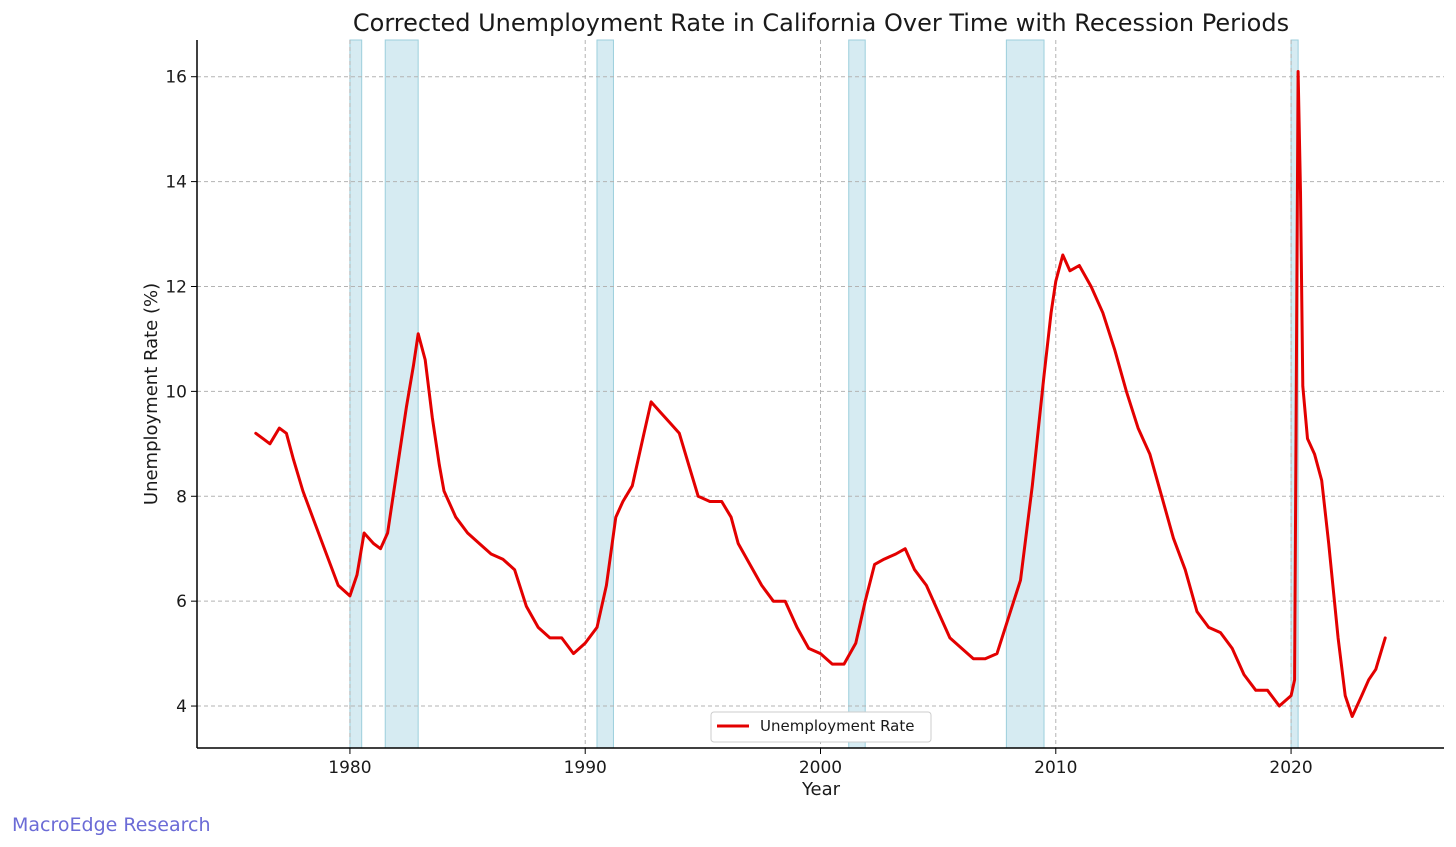 This screenshot has height=847, width=1456. I want to click on x-tick-label-2010: 2010, so click(1055, 768).